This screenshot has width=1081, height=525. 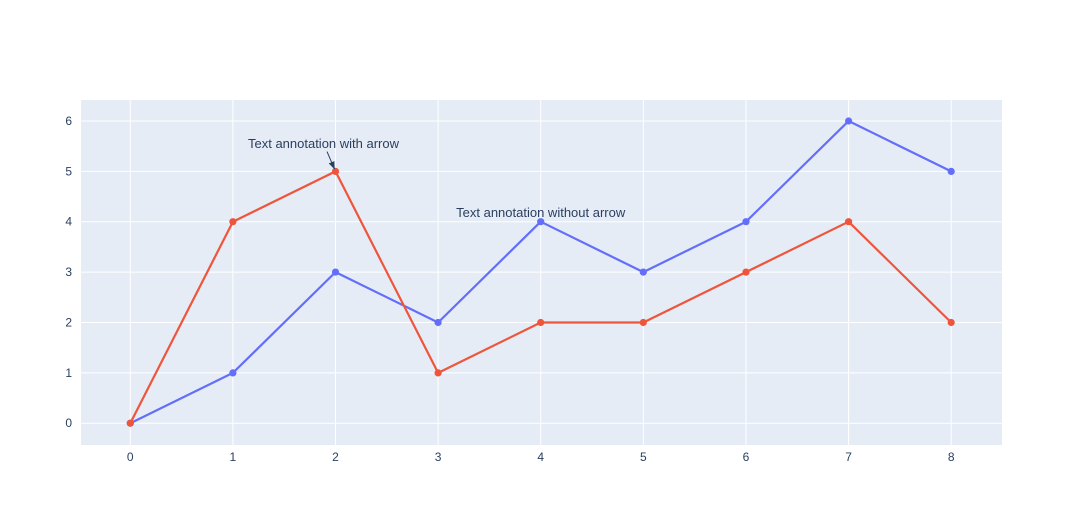 What do you see at coordinates (848, 457) in the screenshot?
I see `x-tick-label: 7` at bounding box center [848, 457].